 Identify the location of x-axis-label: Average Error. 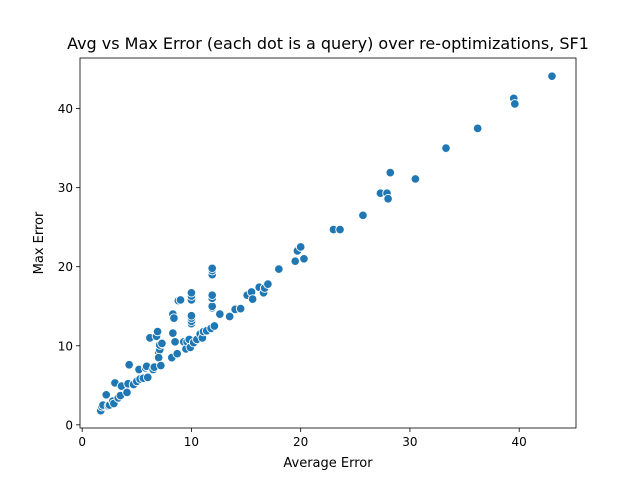
(328, 463).